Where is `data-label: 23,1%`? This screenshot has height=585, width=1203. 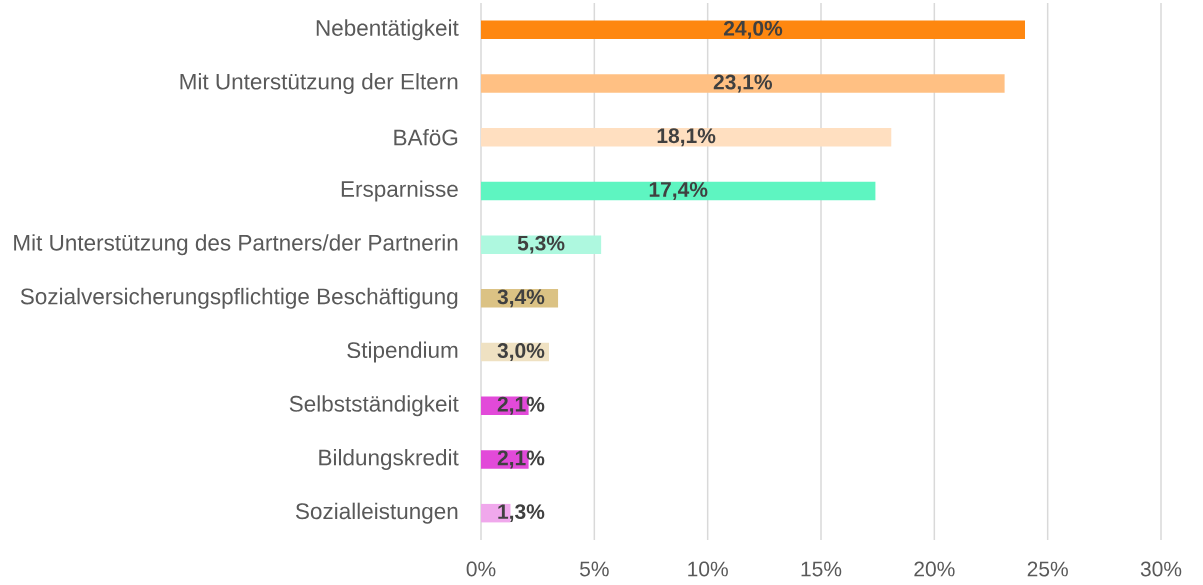 data-label: 23,1% is located at coordinates (743, 83).